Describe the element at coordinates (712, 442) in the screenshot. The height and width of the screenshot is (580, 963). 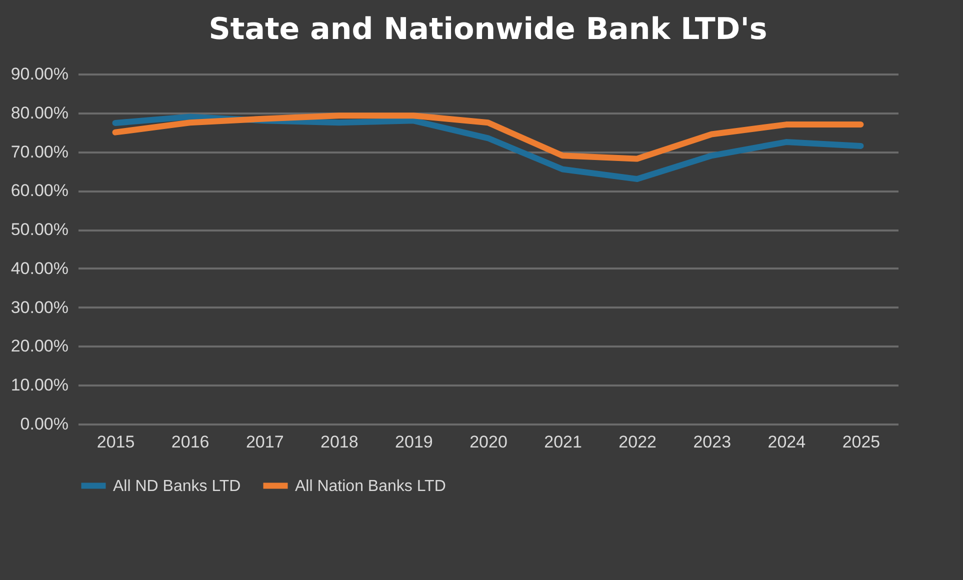
I see `x-tick-label: 2023` at that location.